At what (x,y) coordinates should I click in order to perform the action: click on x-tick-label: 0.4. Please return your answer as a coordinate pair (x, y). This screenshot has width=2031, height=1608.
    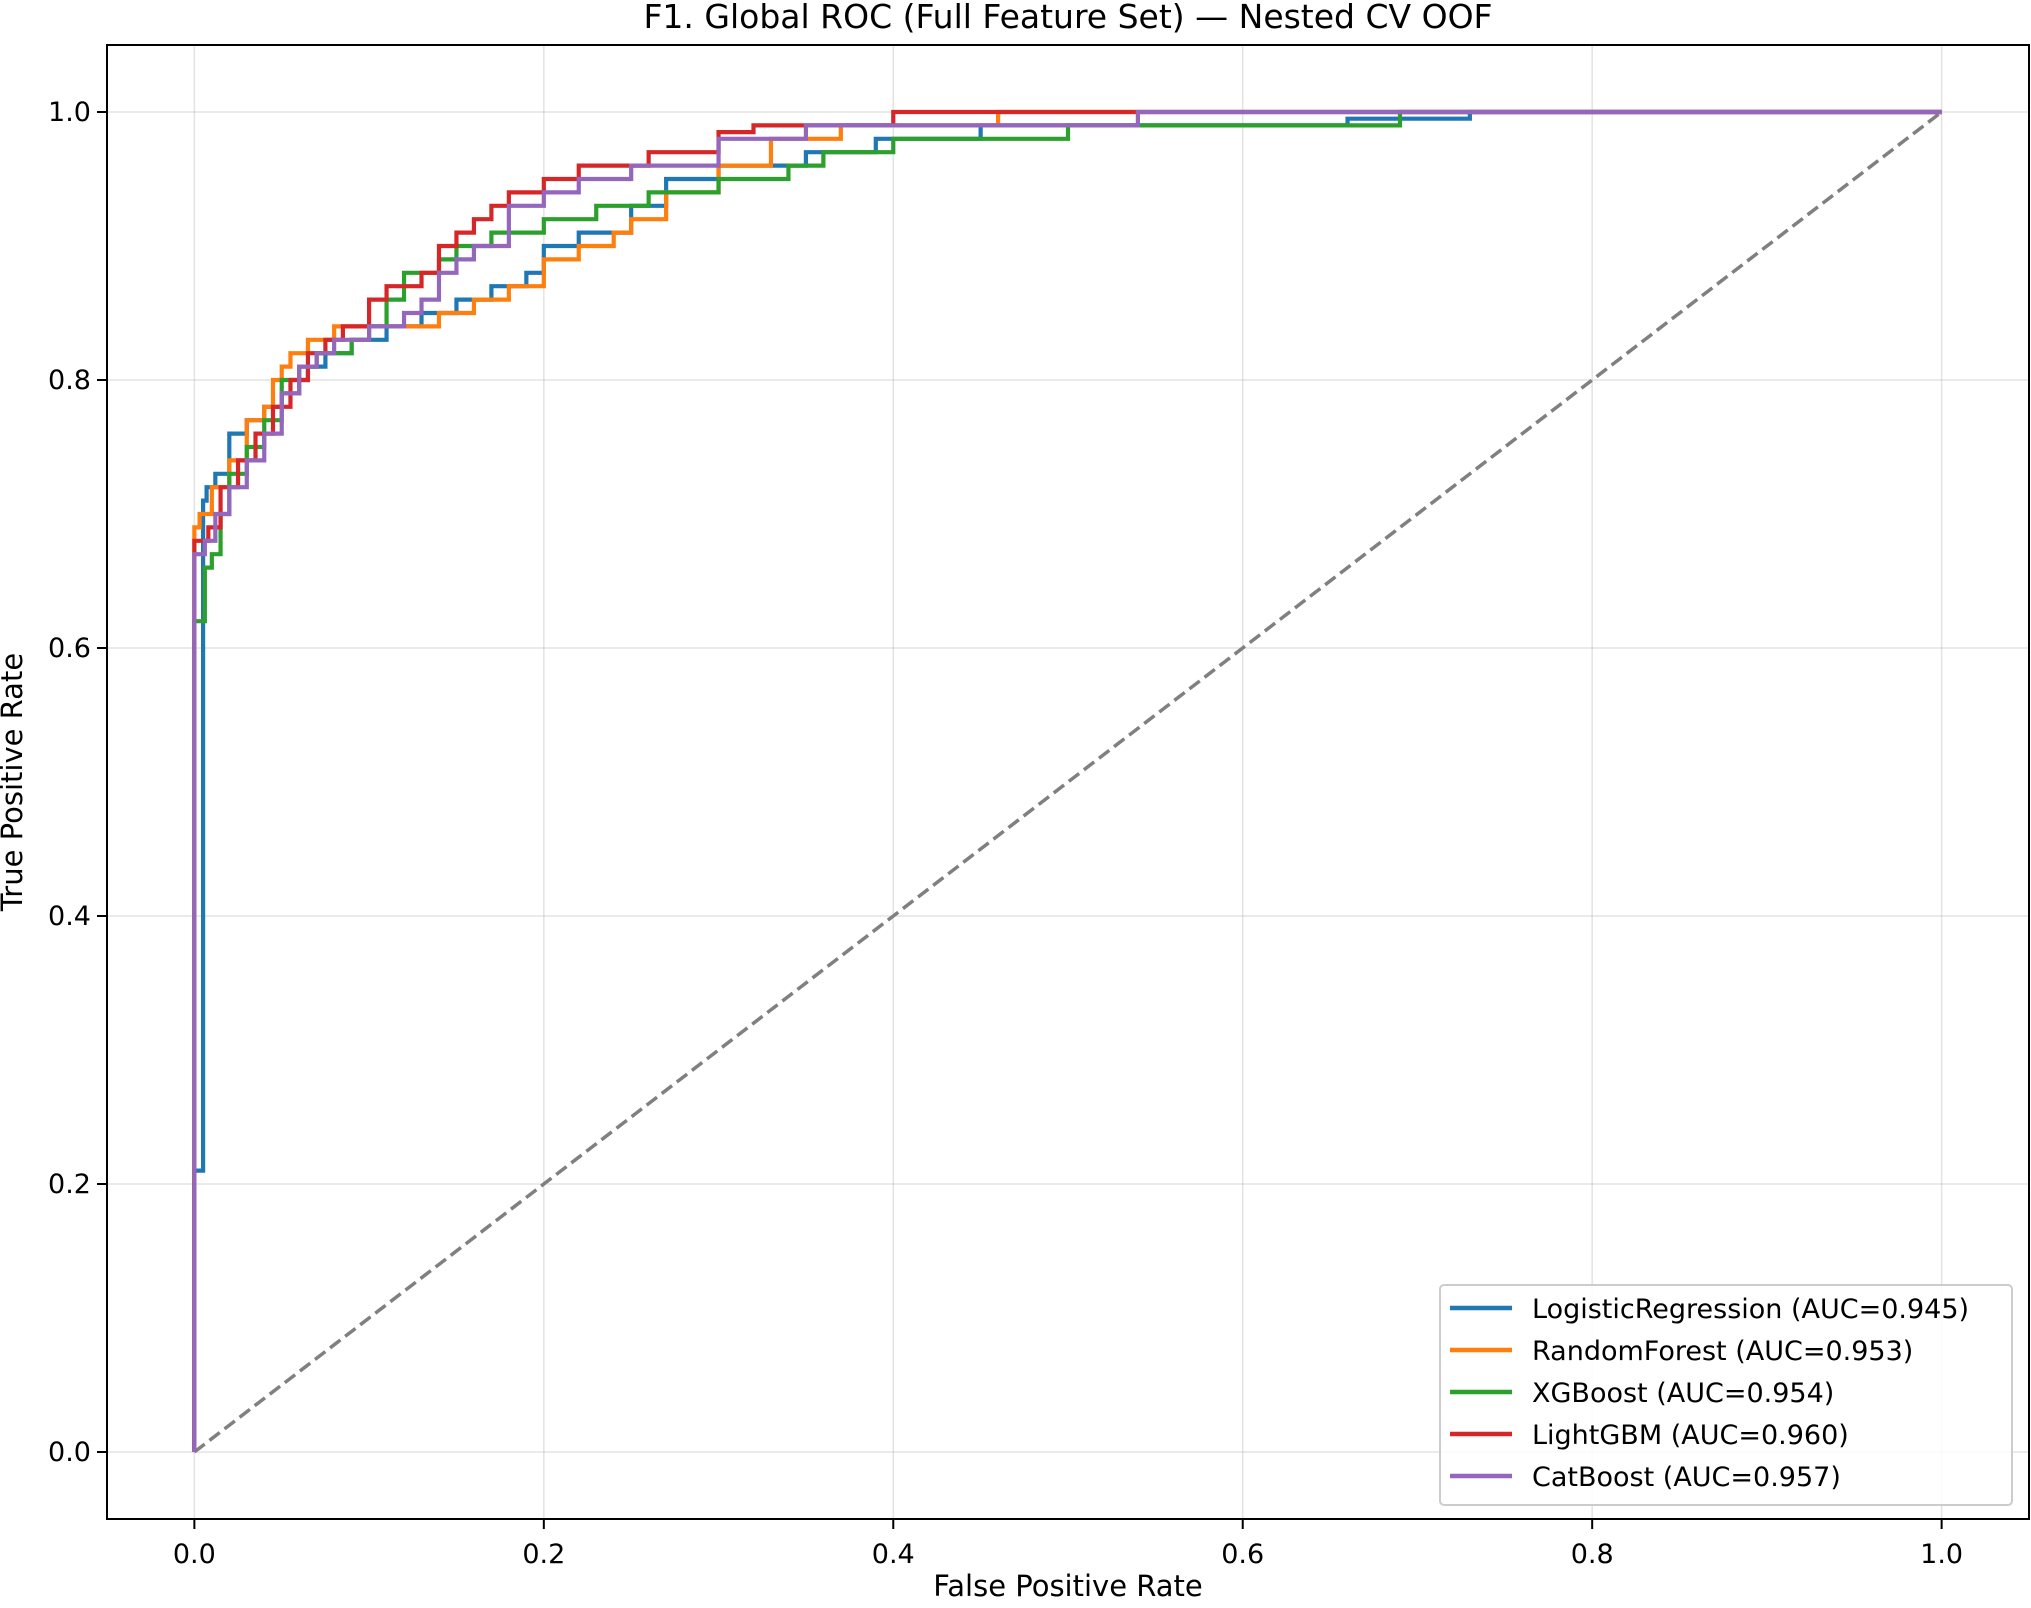
    Looking at the image, I should click on (893, 1554).